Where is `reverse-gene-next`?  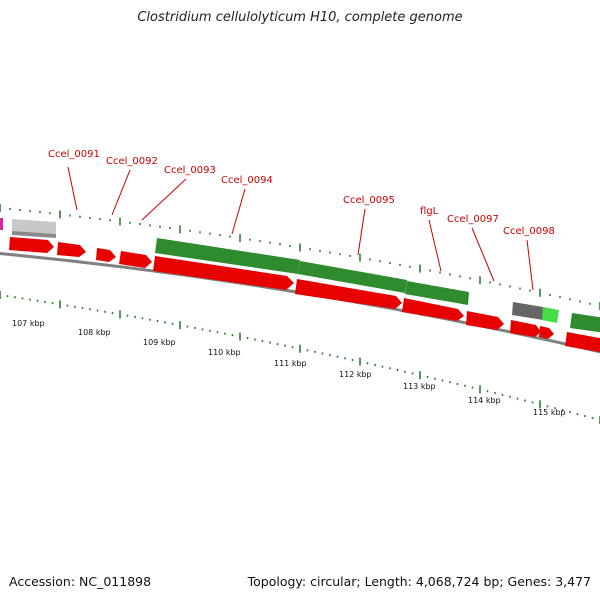 reverse-gene-next is located at coordinates (585, 323).